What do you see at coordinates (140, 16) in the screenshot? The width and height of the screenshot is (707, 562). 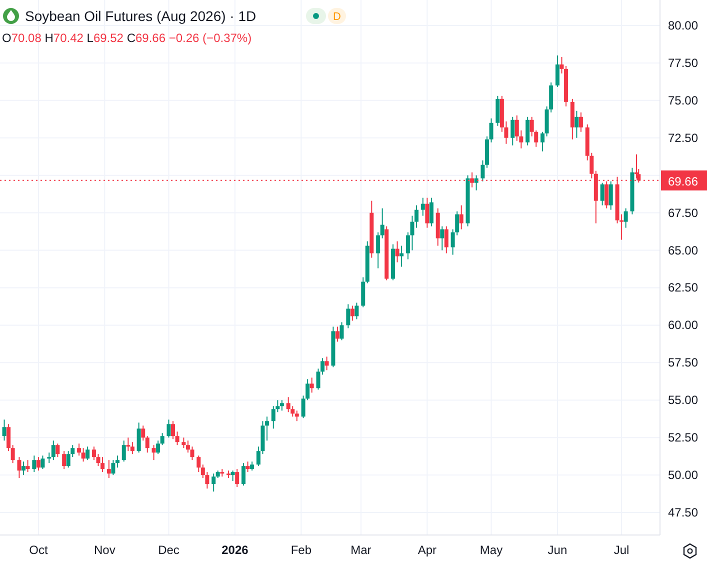 I see `text: Soybean Oil Futures (Aug 2026) · 1D` at bounding box center [140, 16].